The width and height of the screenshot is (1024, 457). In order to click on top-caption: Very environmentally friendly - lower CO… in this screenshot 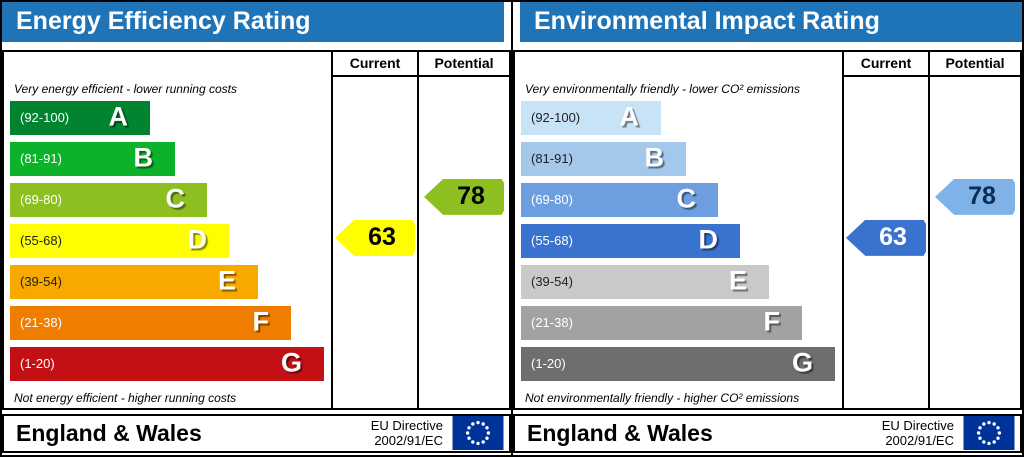, I will do `click(662, 88)`.